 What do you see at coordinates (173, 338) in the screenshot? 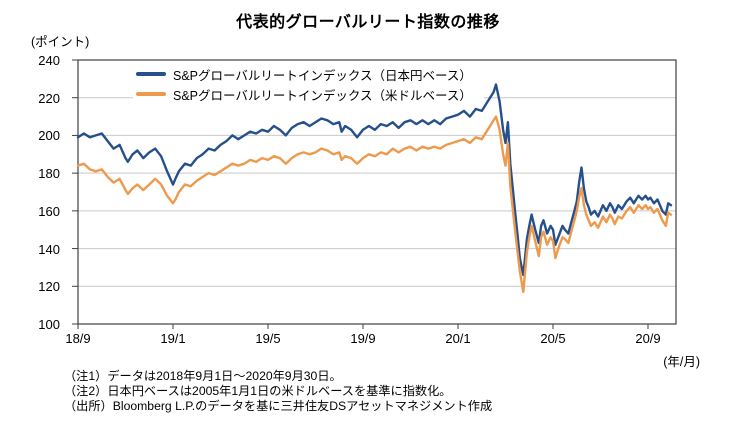
I see `x-axis-label-19/1: 19/1` at bounding box center [173, 338].